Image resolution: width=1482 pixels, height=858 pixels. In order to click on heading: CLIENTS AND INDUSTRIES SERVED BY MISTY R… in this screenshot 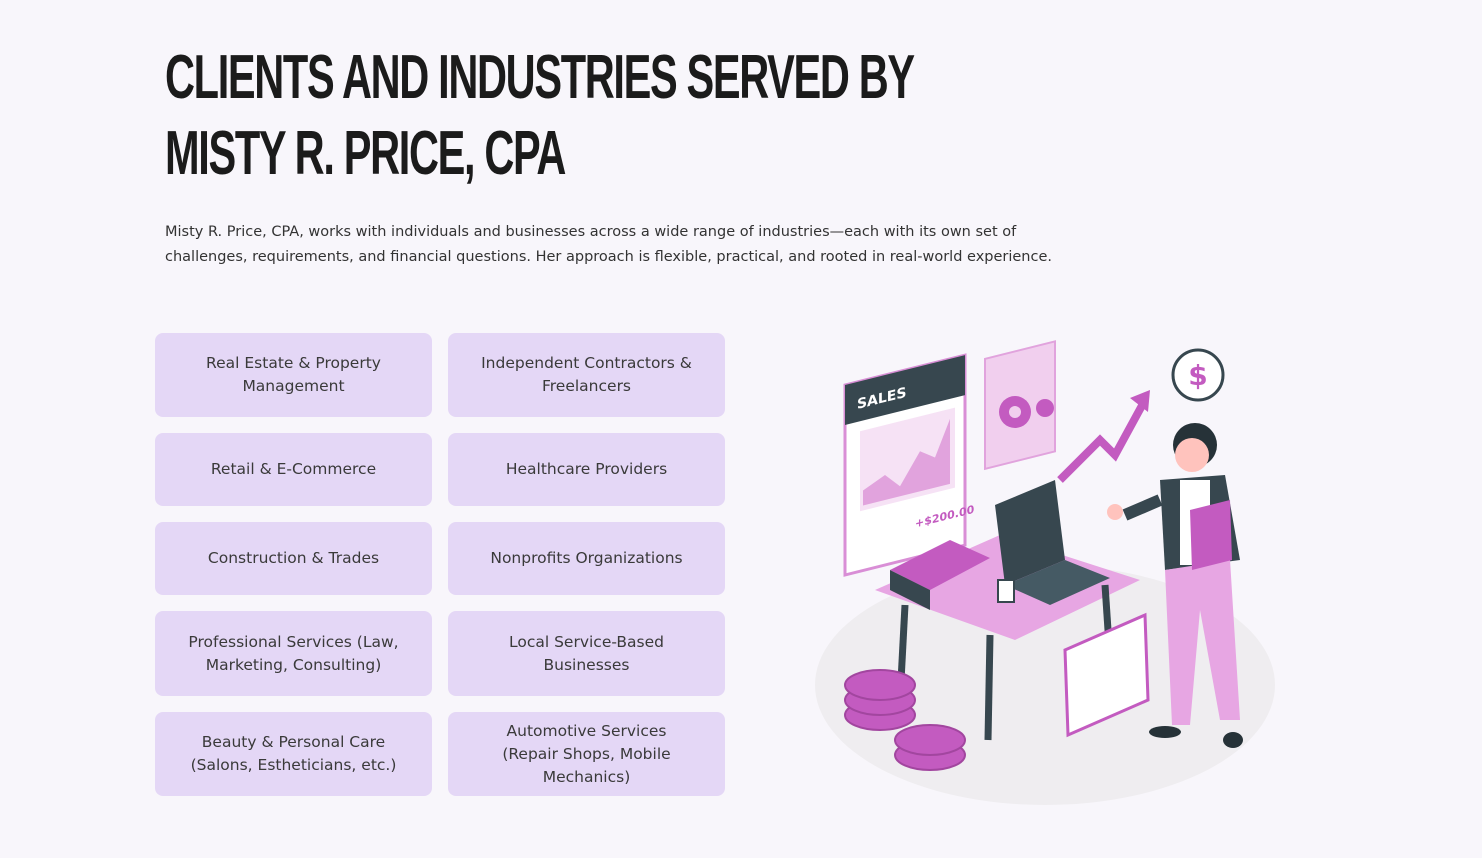, I will do `click(540, 116)`.